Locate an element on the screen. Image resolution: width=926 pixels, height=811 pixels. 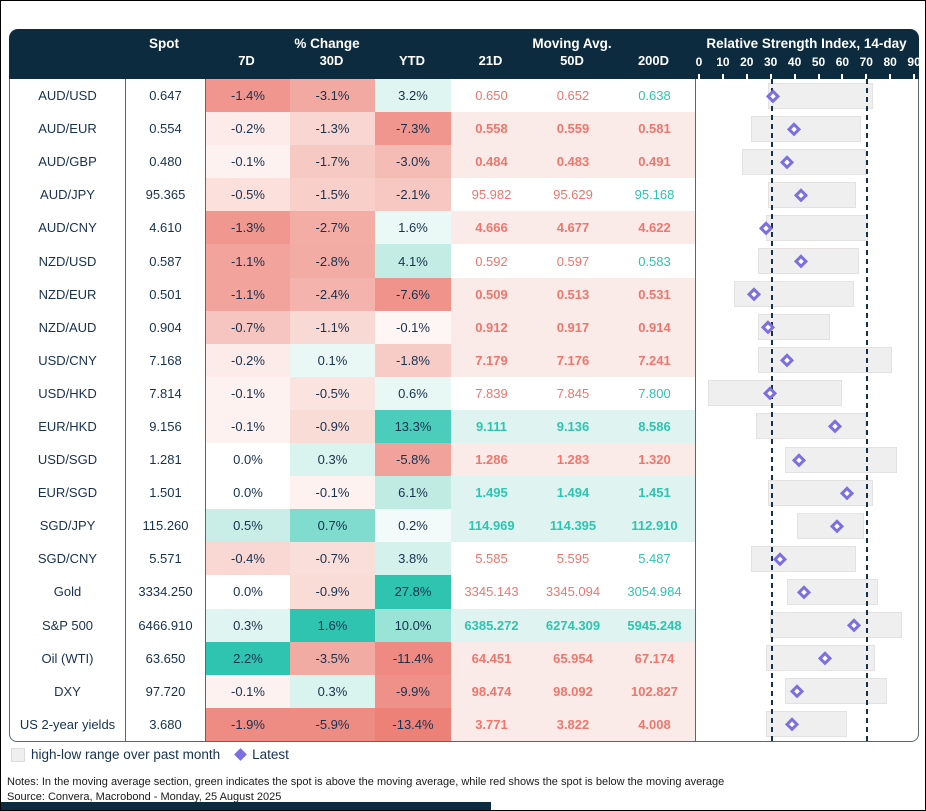
pct-ytd-cell: 6.1% is located at coordinates (413, 493).